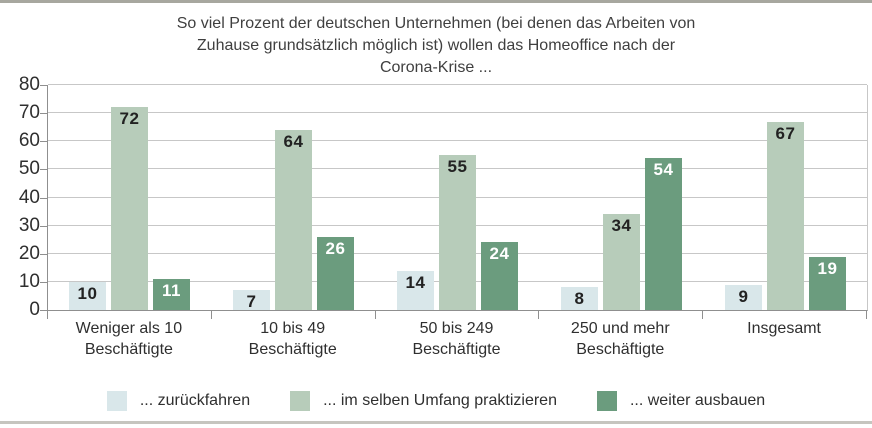 The width and height of the screenshot is (872, 428). What do you see at coordinates (34, 309) in the screenshot?
I see `y-tick-label: 0` at bounding box center [34, 309].